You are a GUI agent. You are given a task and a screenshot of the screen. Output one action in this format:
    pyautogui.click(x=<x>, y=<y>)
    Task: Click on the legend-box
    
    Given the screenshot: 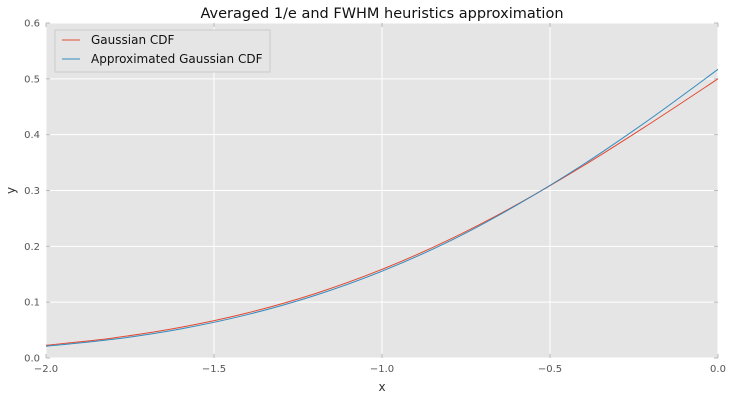 What is the action you would take?
    pyautogui.click(x=162, y=51)
    